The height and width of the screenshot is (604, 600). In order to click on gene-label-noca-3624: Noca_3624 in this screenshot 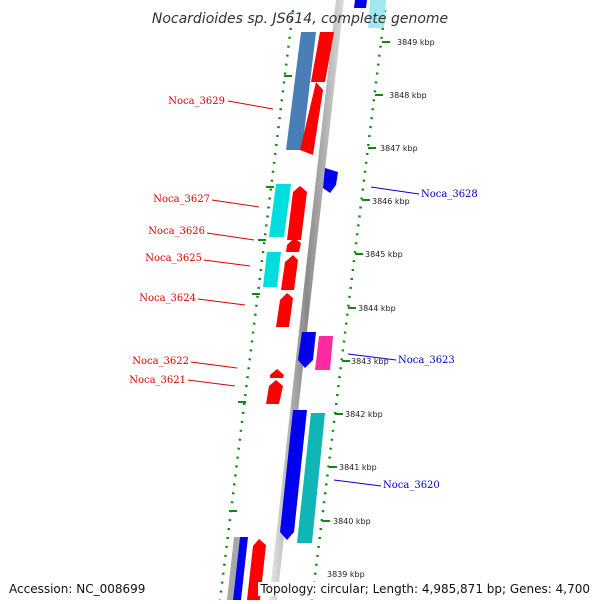, I will do `click(167, 298)`.